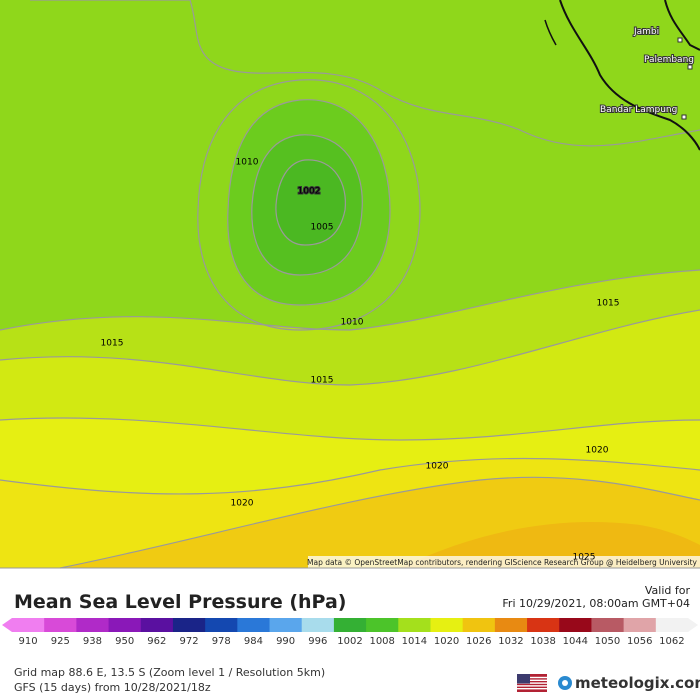 Image resolution: width=700 pixels, height=700 pixels. Describe the element at coordinates (180, 602) in the screenshot. I see `title: Mean Sea Level Pressure (hPa)` at that location.